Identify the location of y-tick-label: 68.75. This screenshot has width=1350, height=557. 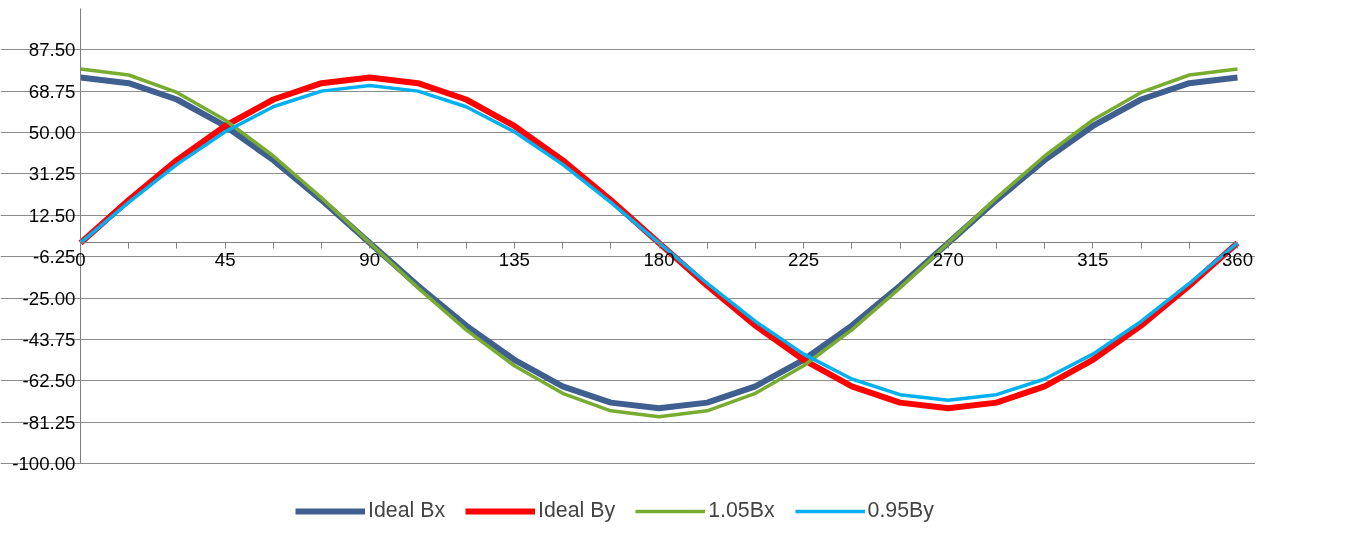
(52, 91).